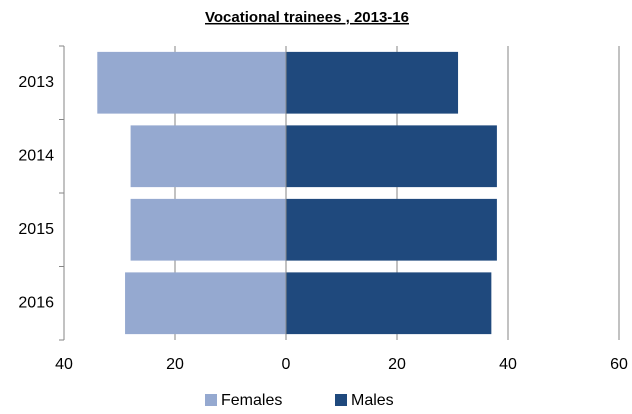  I want to click on legend-label: Males, so click(372, 400).